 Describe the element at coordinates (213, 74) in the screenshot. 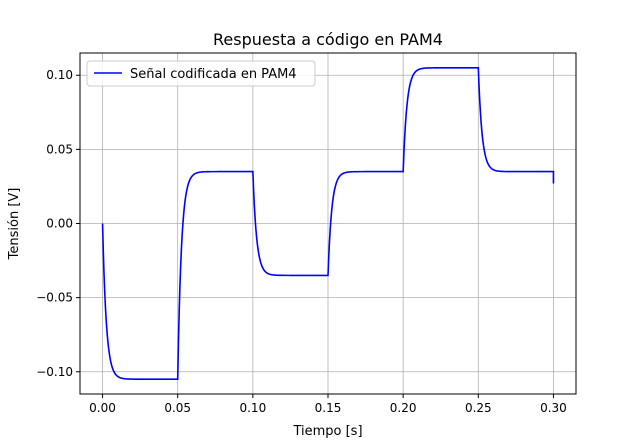

I see `legend-label: Señal codificada en PAM4` at that location.